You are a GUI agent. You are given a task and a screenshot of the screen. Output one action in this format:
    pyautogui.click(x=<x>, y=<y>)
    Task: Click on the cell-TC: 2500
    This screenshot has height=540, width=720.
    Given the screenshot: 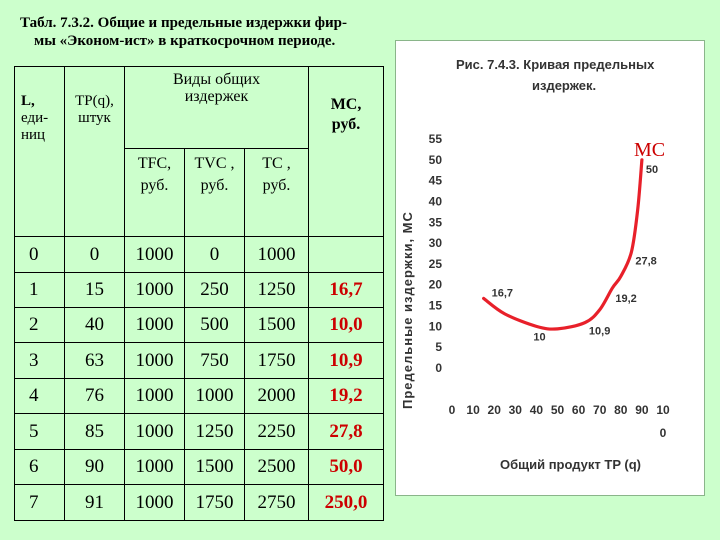 What is the action you would take?
    pyautogui.click(x=276, y=467)
    